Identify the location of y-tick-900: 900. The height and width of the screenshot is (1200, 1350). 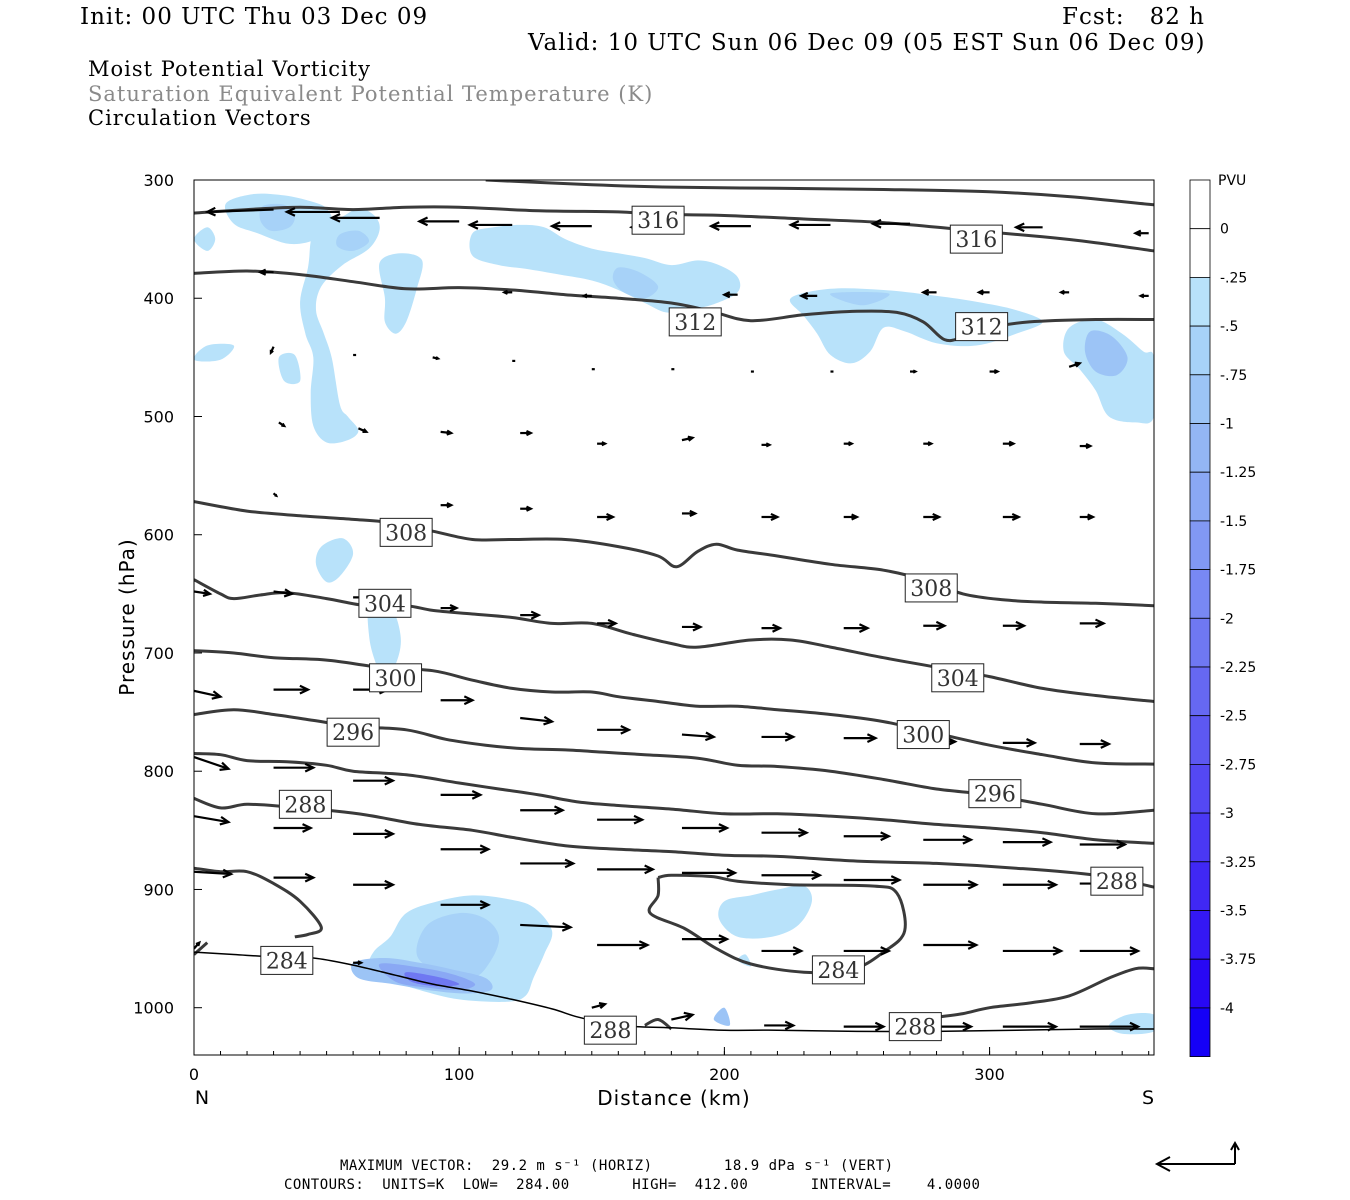
(158, 889).